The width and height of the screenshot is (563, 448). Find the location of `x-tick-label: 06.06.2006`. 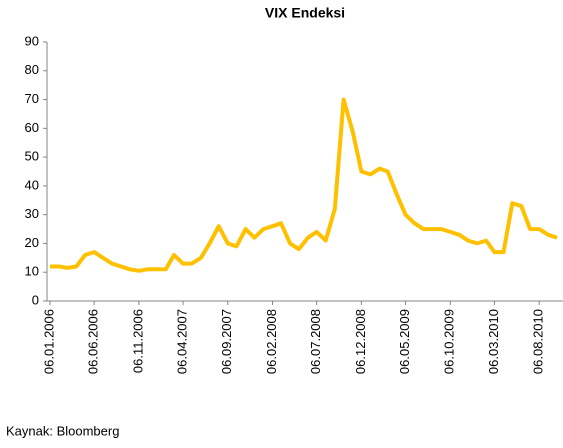

x-tick-label: 06.06.2006 is located at coordinates (93, 341).